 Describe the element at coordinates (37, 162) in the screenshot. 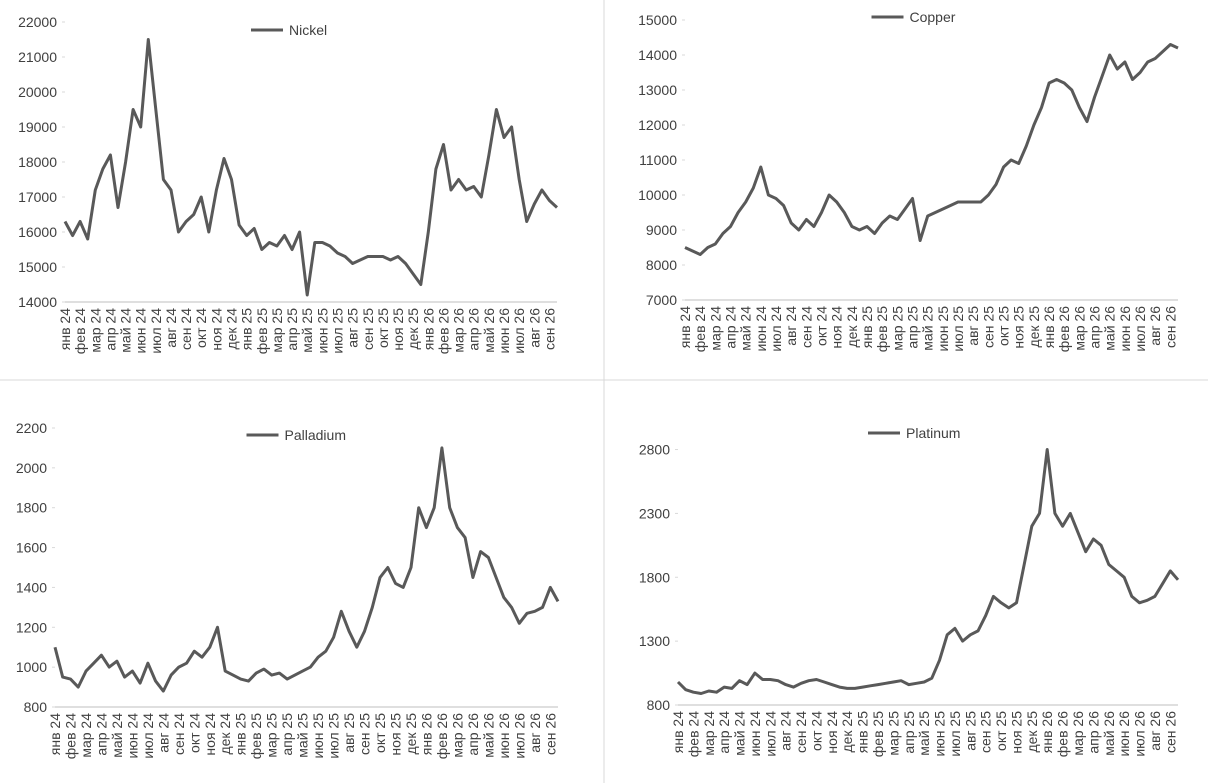

I see `y-tick-label: 18000` at that location.